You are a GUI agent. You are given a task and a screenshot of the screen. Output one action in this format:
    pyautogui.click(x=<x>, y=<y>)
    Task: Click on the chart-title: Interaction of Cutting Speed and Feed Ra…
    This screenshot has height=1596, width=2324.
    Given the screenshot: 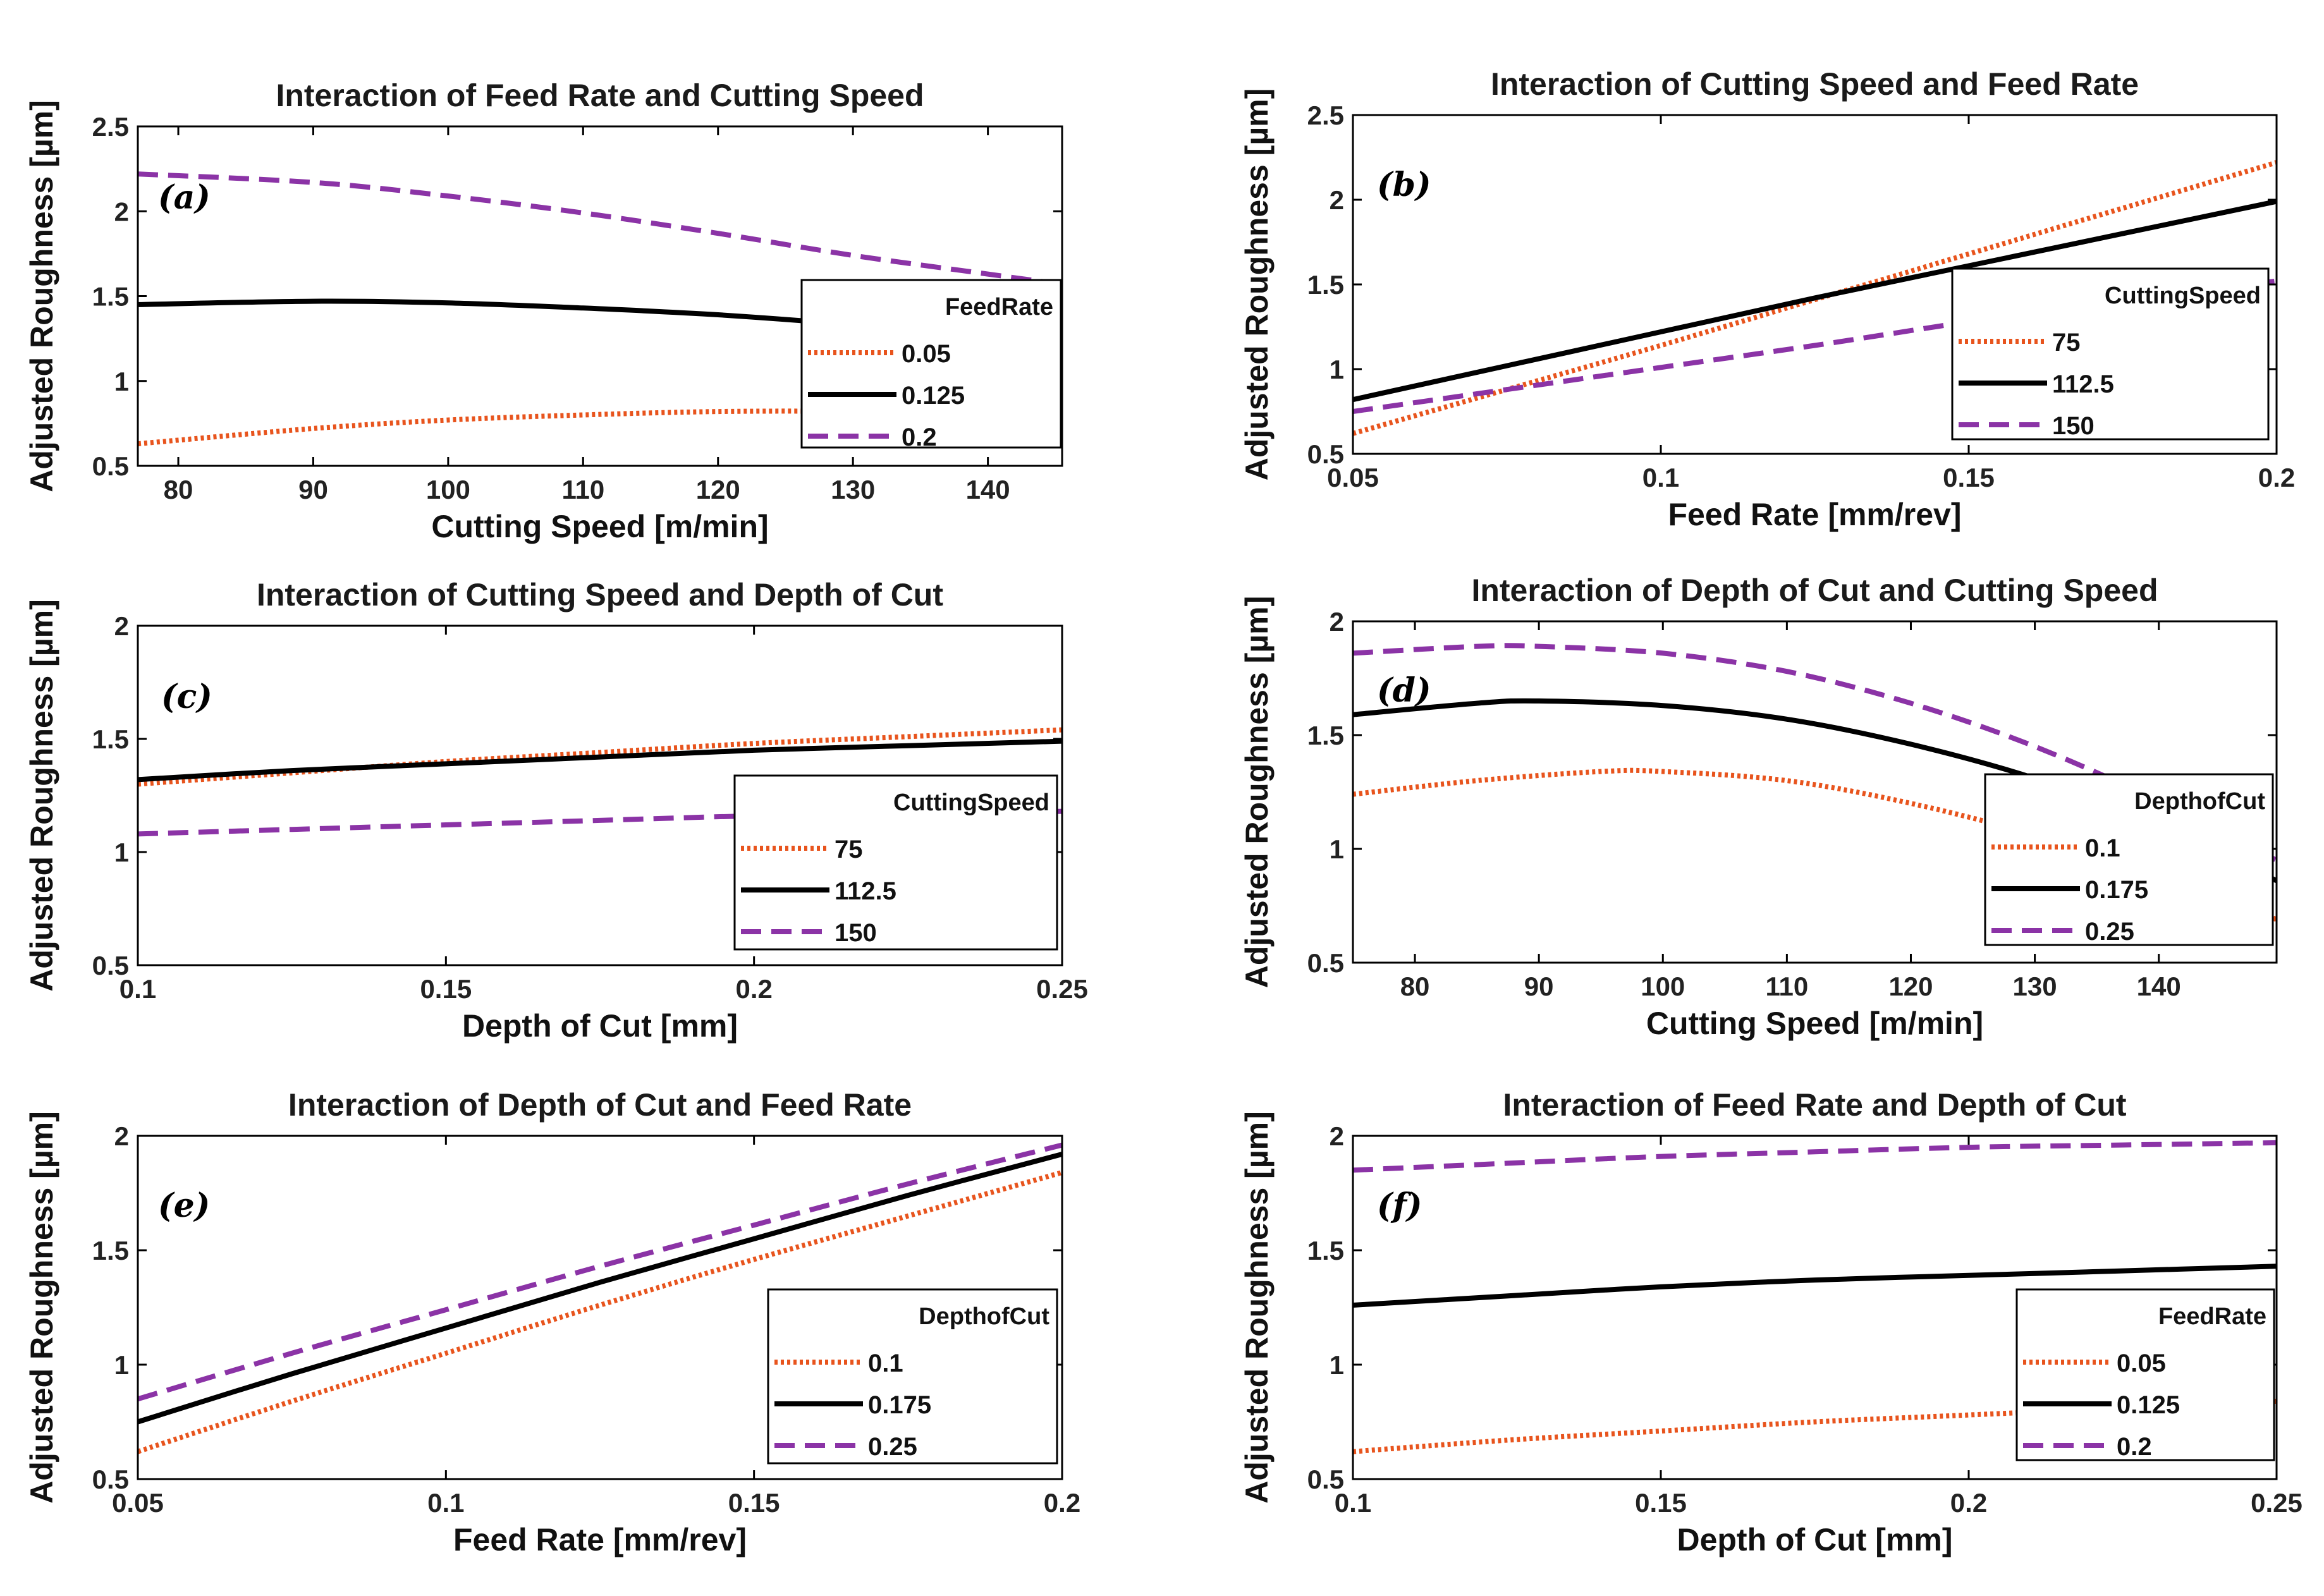 What is the action you would take?
    pyautogui.click(x=1815, y=84)
    